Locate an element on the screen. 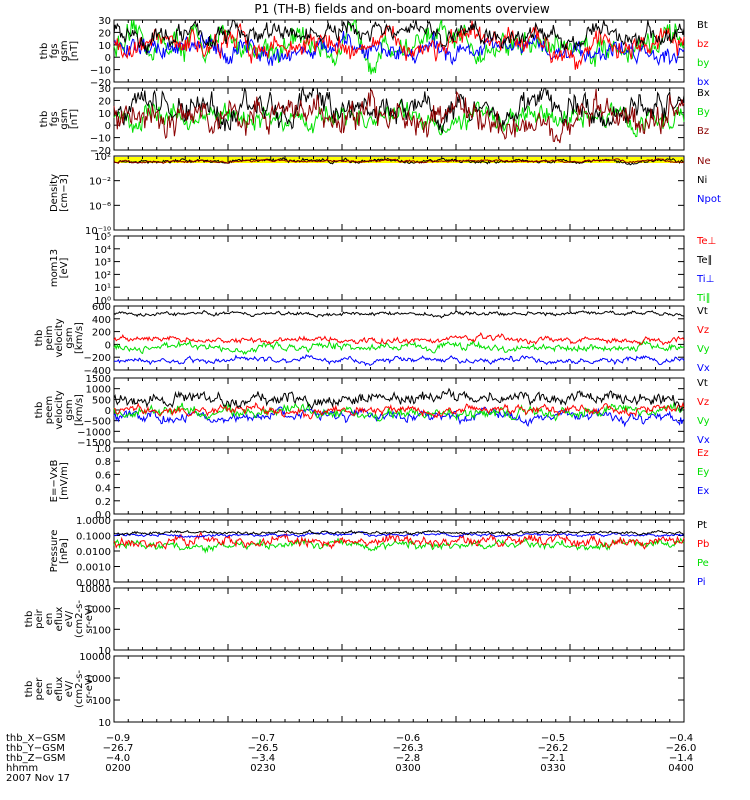 This screenshot has width=750, height=800. x-row-value: 0400 is located at coordinates (680, 768).